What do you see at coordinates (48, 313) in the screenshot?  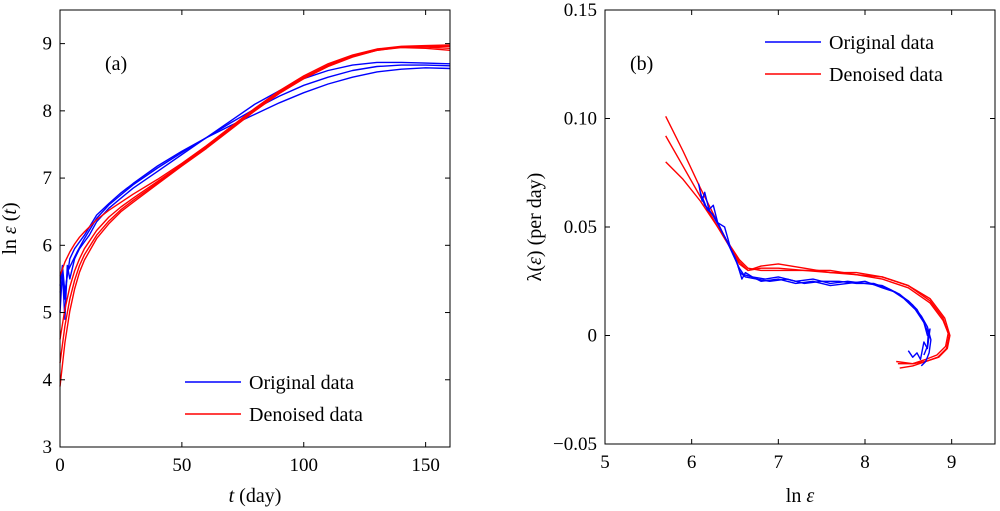 I see `y-tick-label: 5` at bounding box center [48, 313].